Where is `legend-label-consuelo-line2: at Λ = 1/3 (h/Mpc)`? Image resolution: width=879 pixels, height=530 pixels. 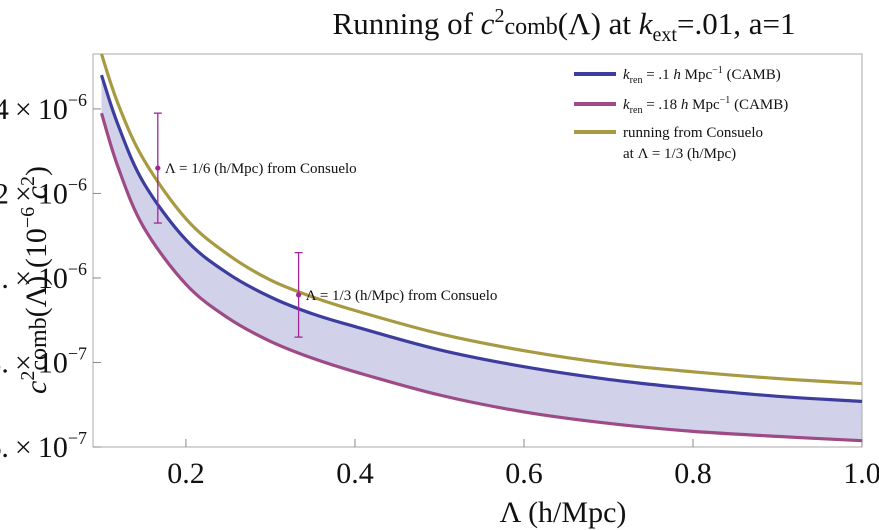
legend-label-consuelo-line2: at Λ = 1/3 (h/Mpc) is located at coordinates (679, 154).